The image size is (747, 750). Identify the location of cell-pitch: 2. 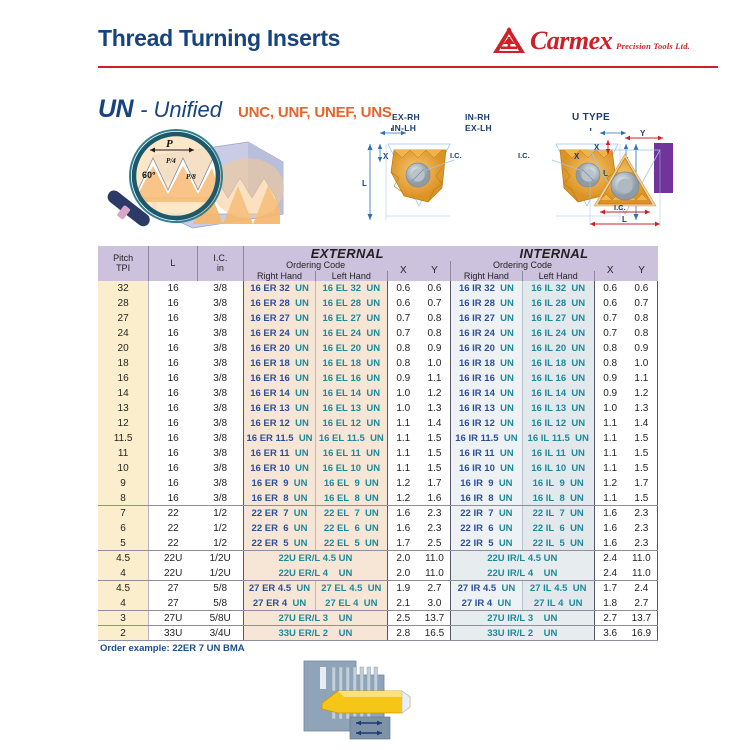
(124, 633).